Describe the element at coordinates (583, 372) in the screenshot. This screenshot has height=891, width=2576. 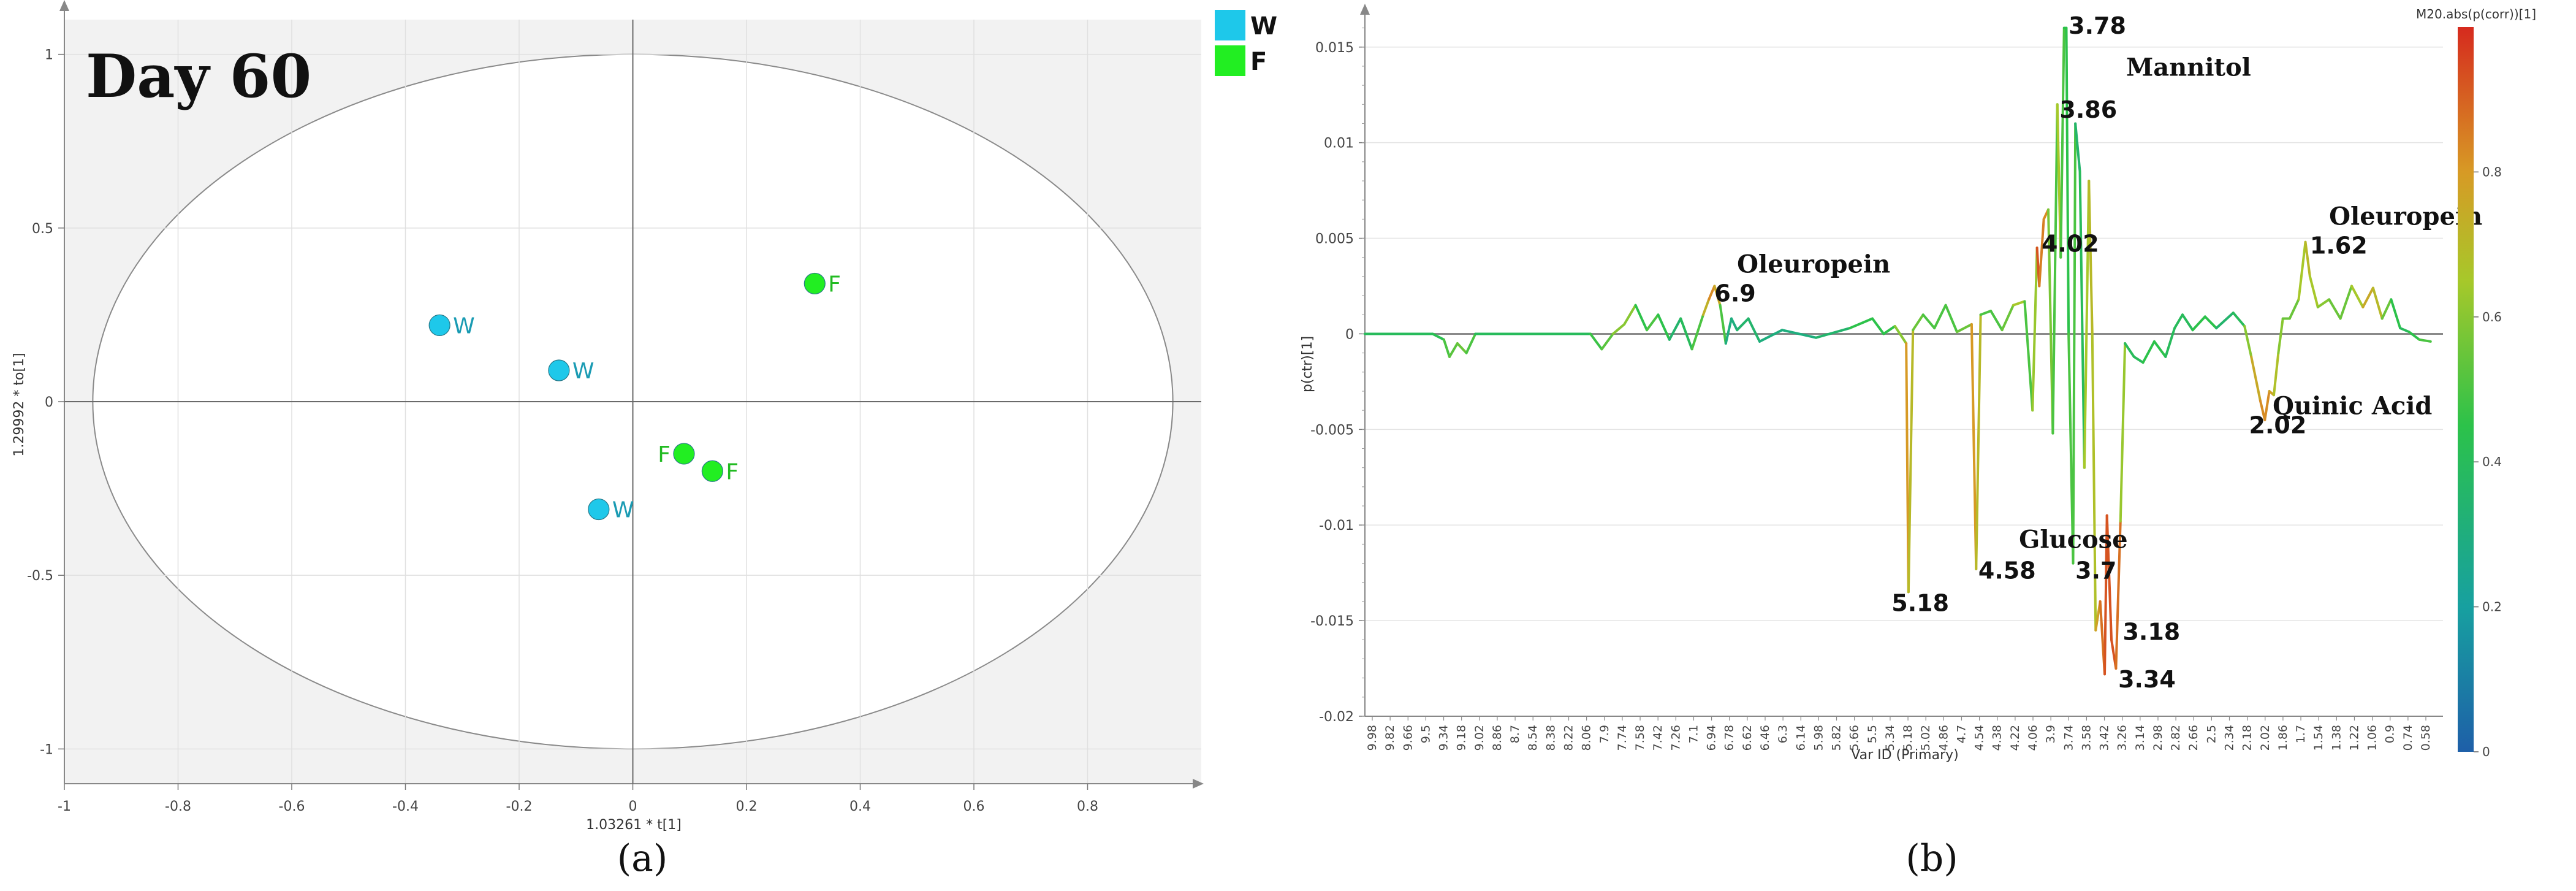
I see `point-label: W` at that location.